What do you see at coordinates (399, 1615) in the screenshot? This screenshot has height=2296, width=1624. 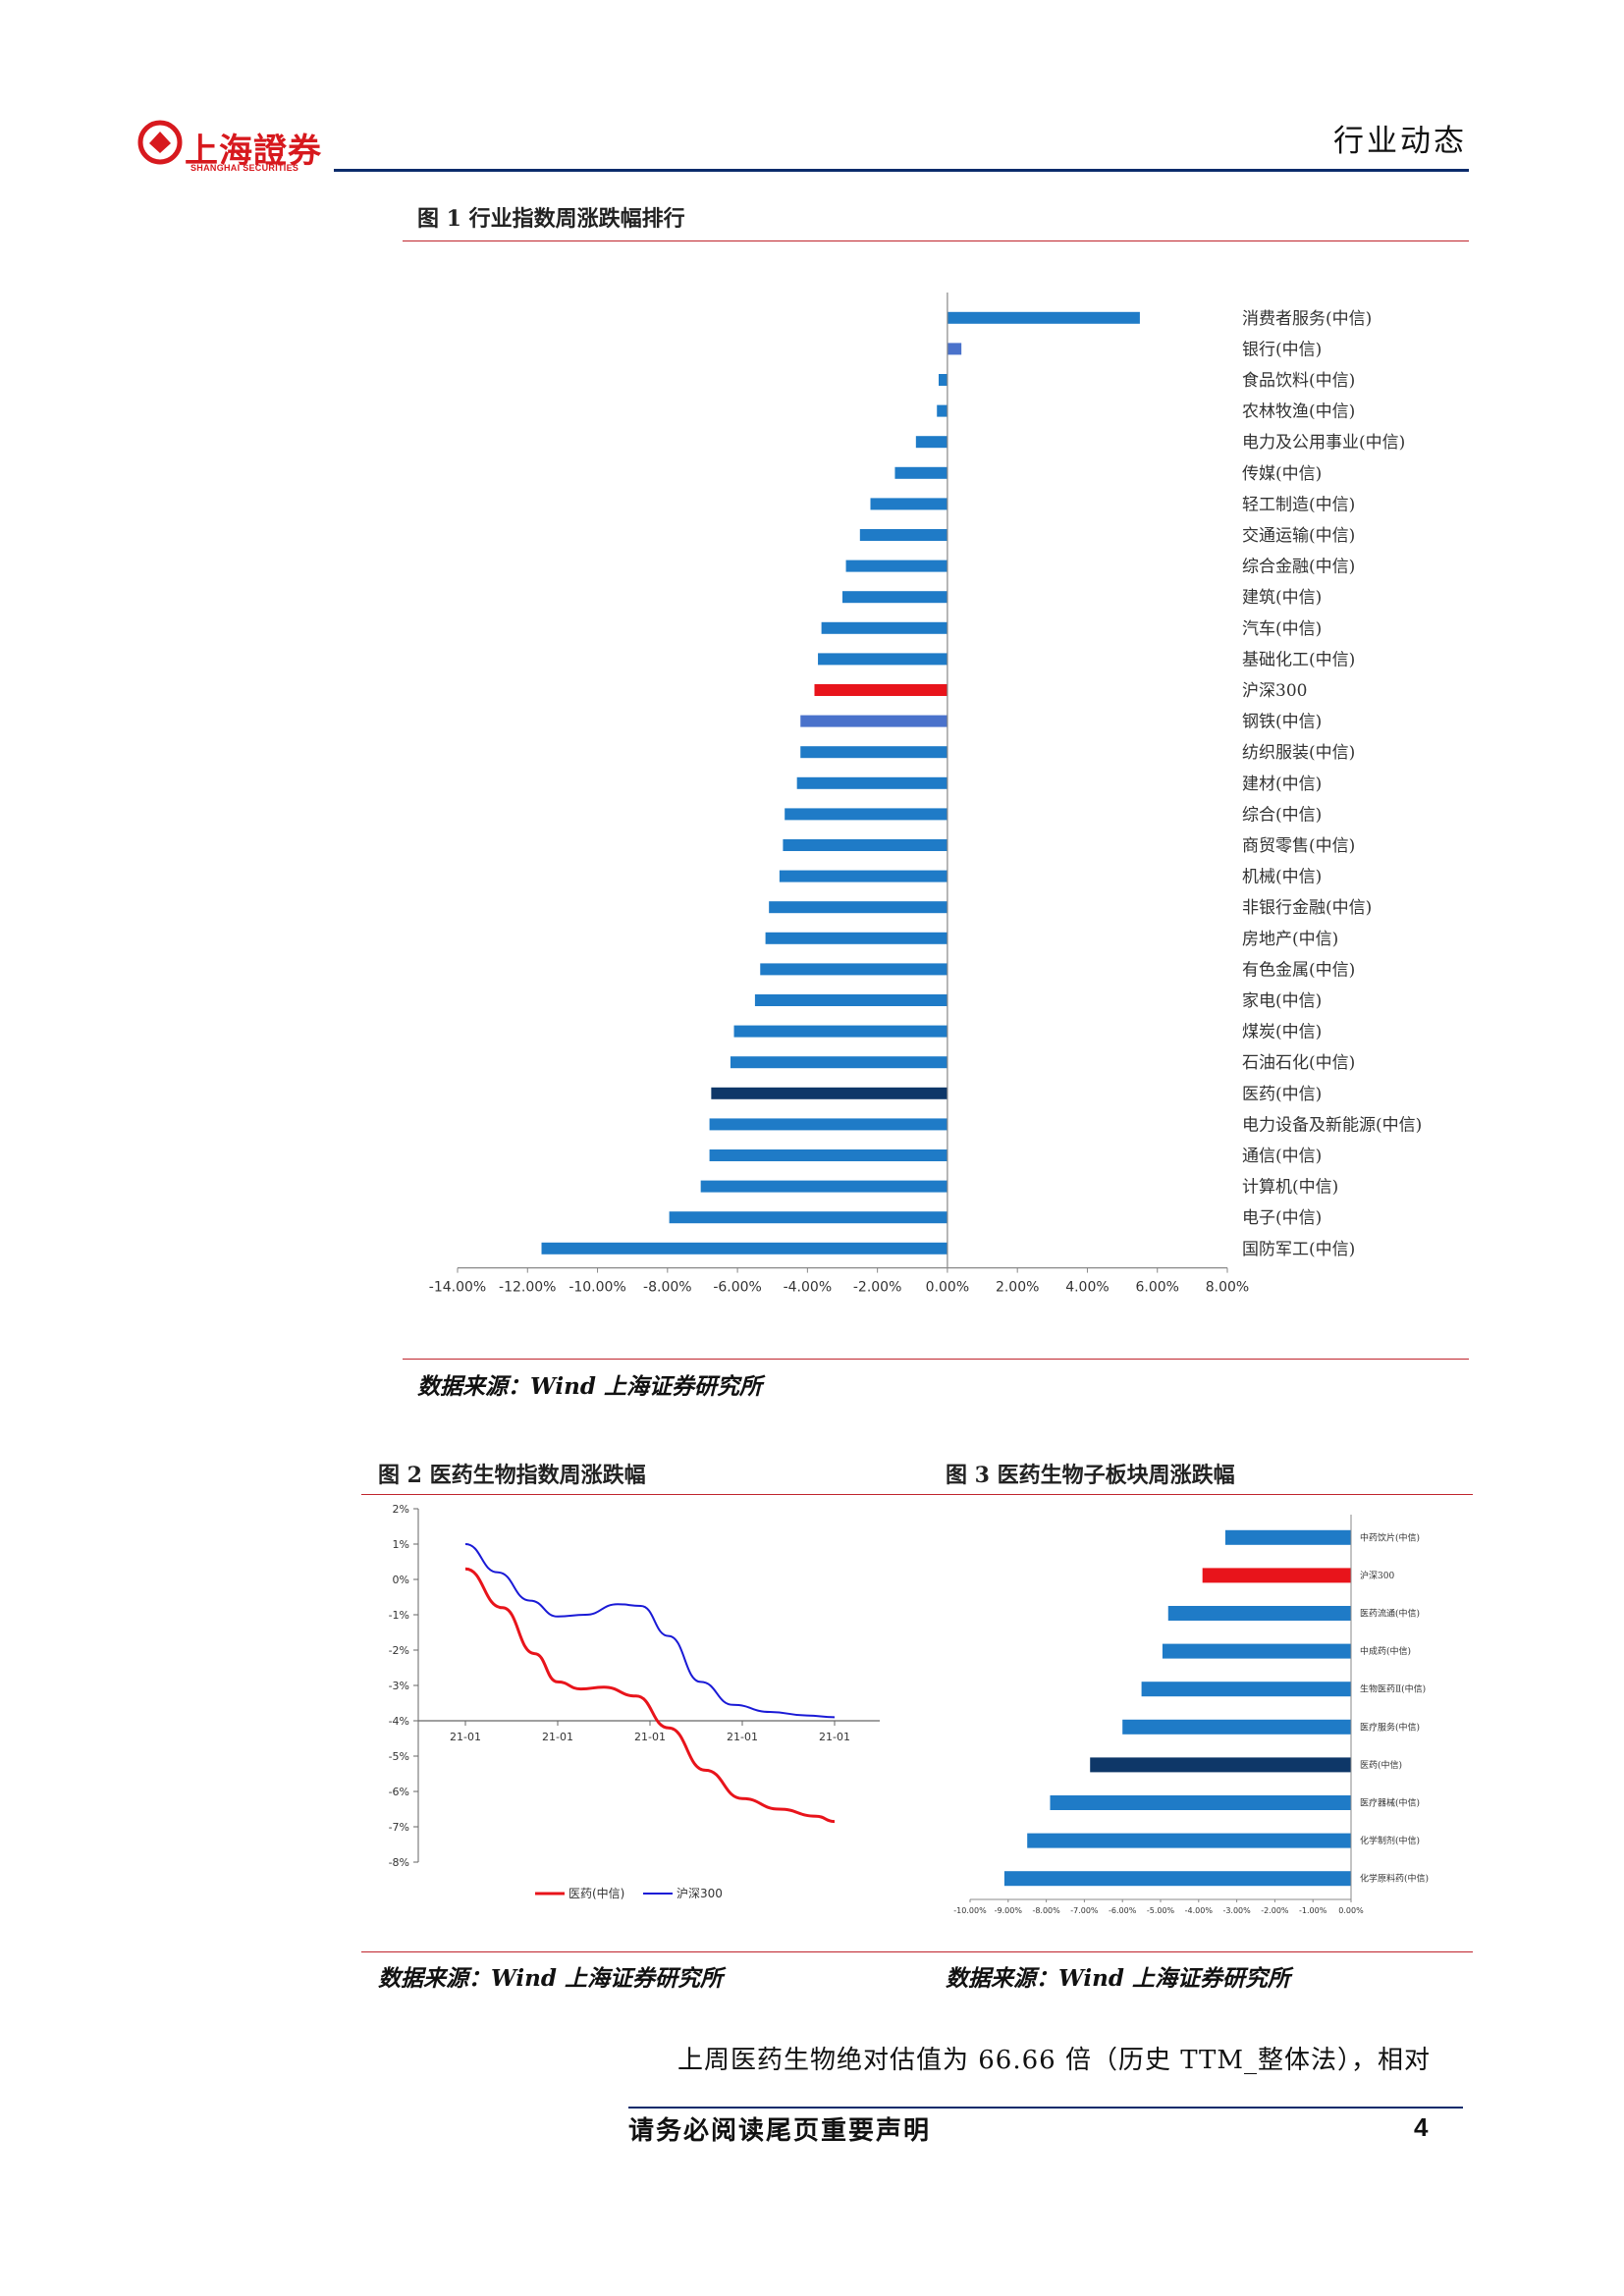 I see `fig2-y-tick-label: -1%` at bounding box center [399, 1615].